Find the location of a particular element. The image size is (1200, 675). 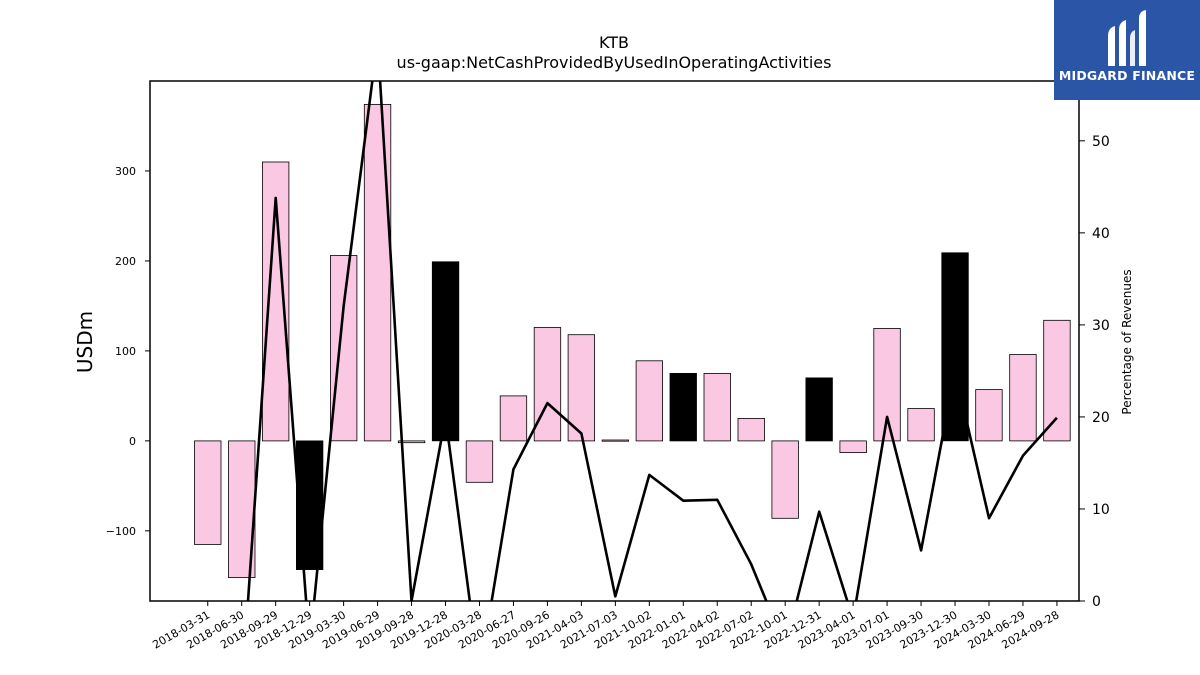

y-tick-label: 200 is located at coordinates (125, 261).